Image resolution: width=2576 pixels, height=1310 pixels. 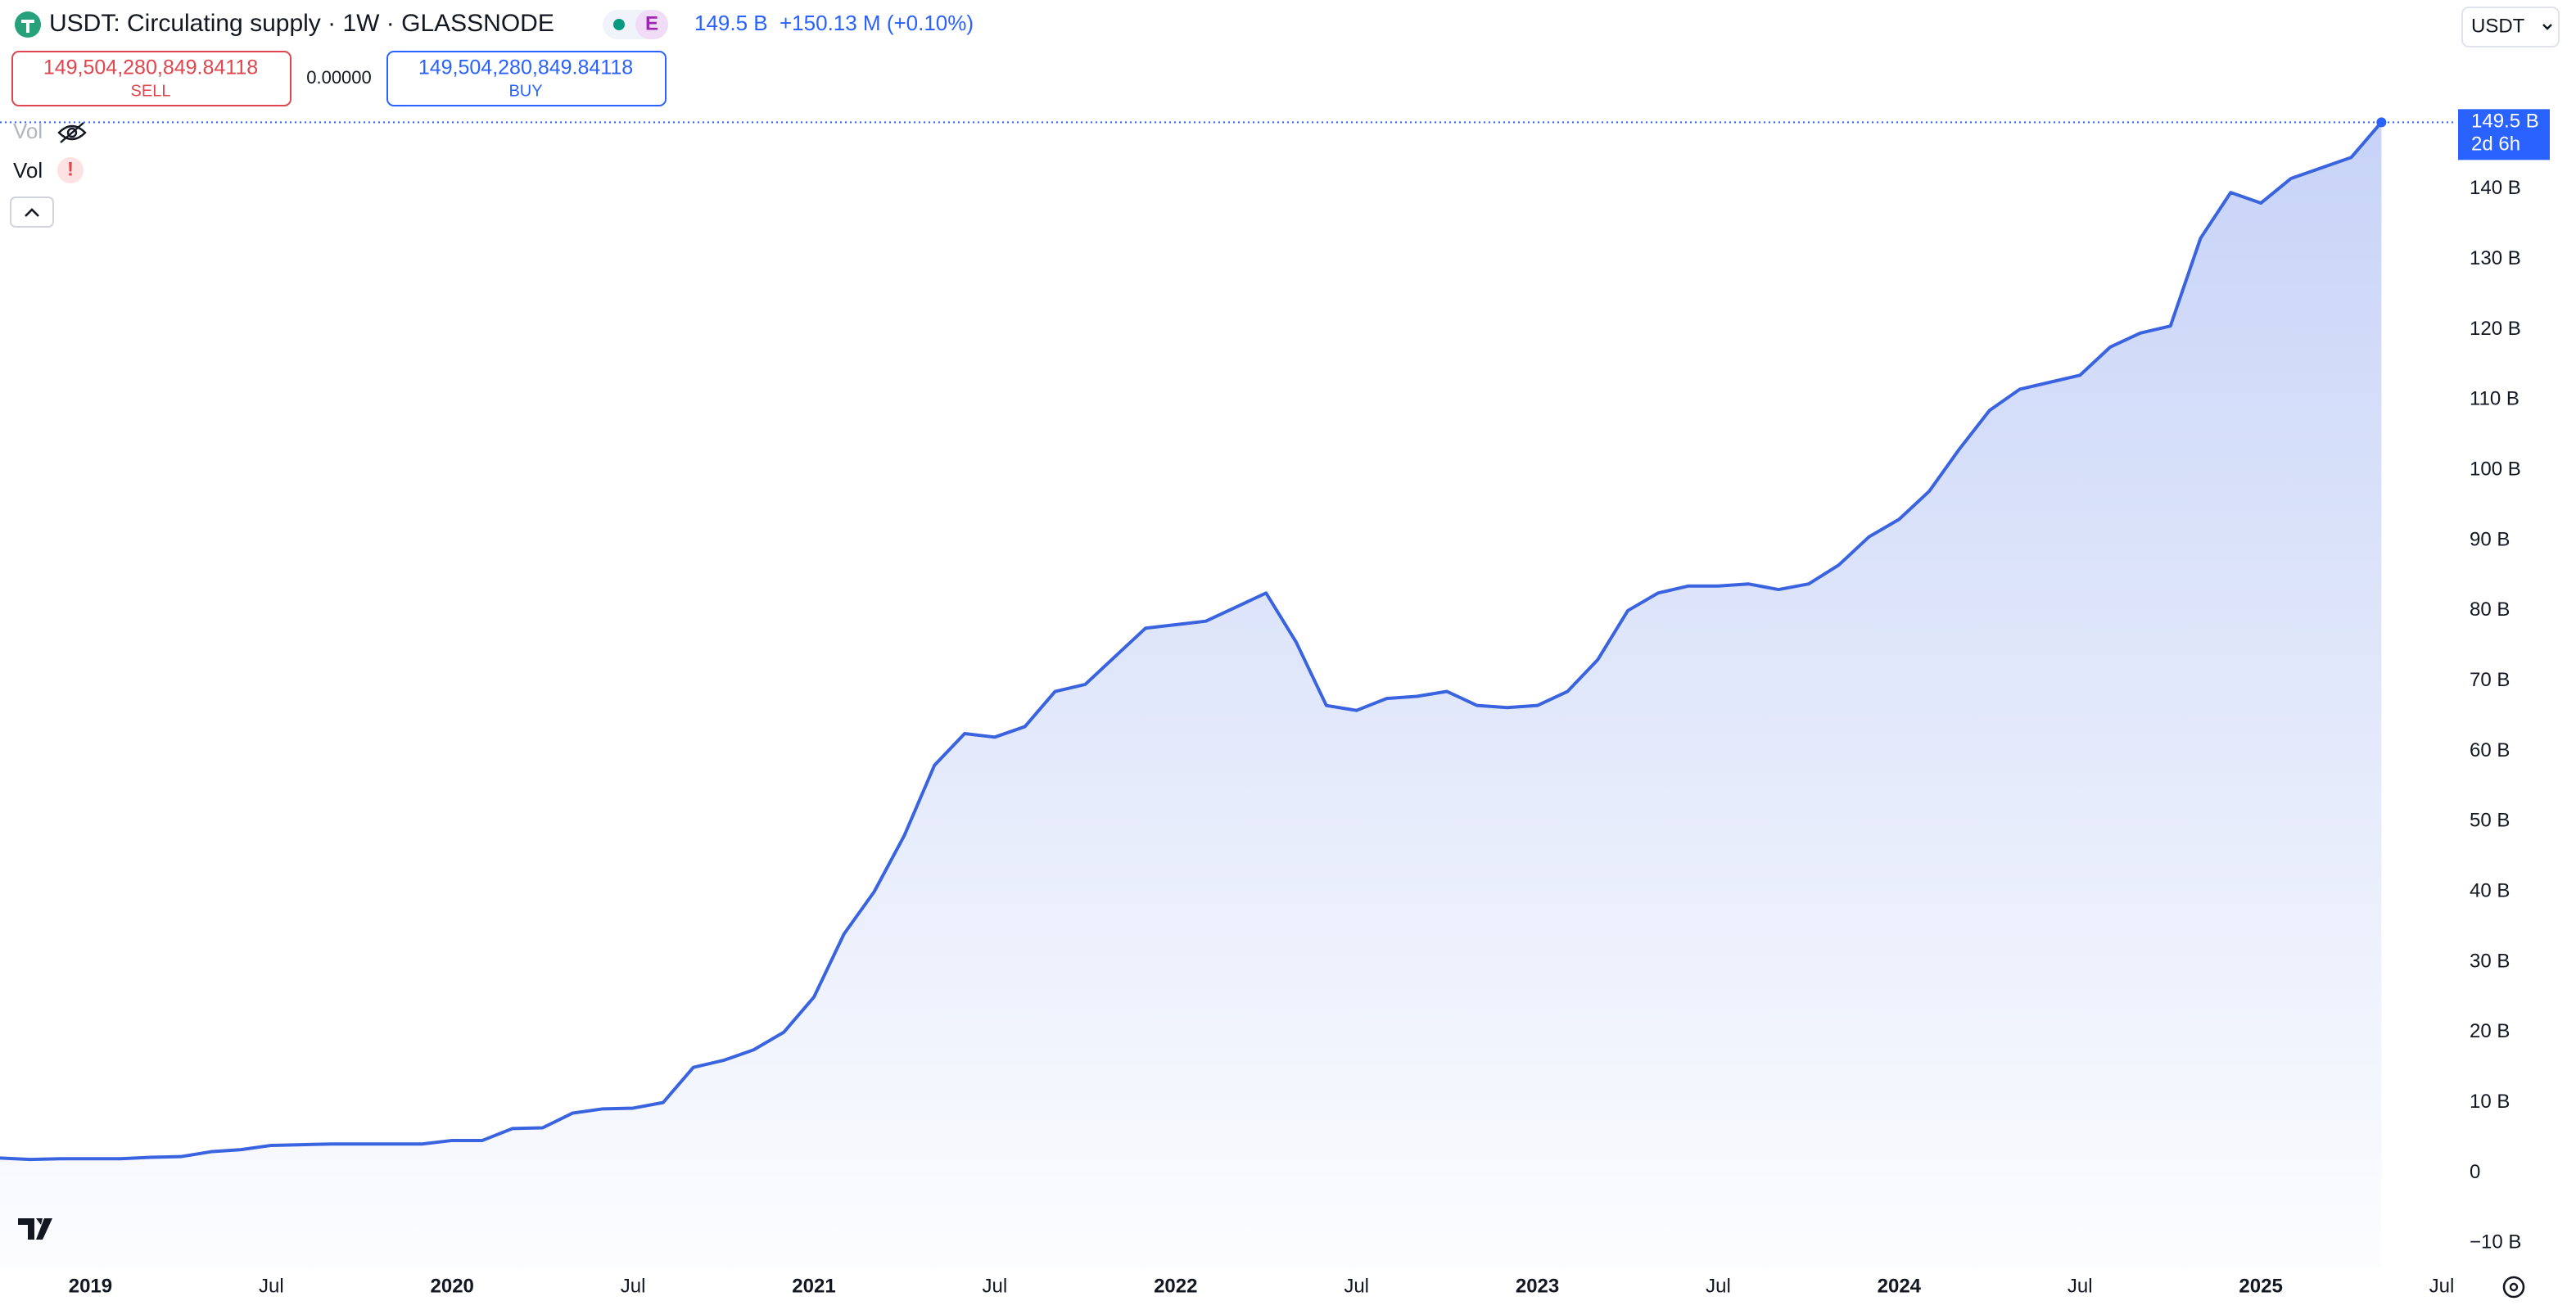 What do you see at coordinates (1175, 1286) in the screenshot?
I see `x-tick-label: 2022` at bounding box center [1175, 1286].